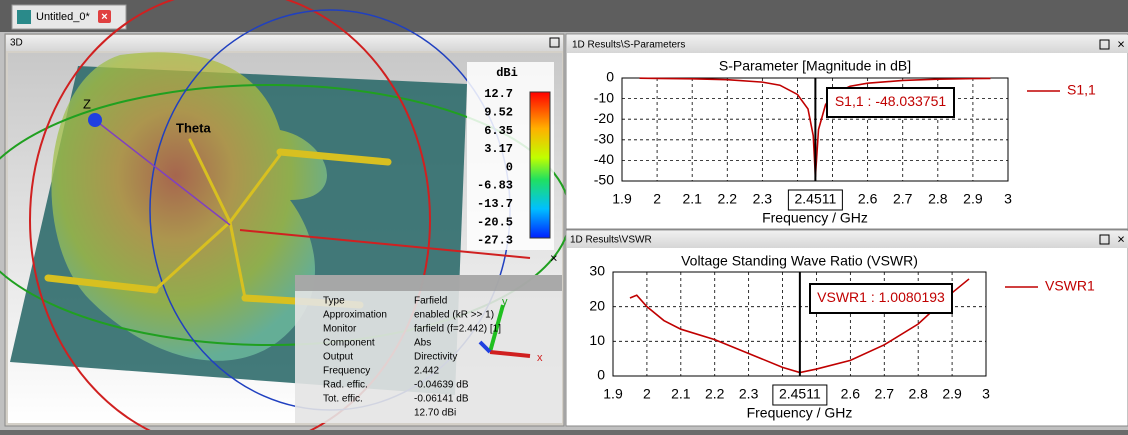  Describe the element at coordinates (495, 241) in the screenshot. I see `colorbar-label: -27.3` at that location.